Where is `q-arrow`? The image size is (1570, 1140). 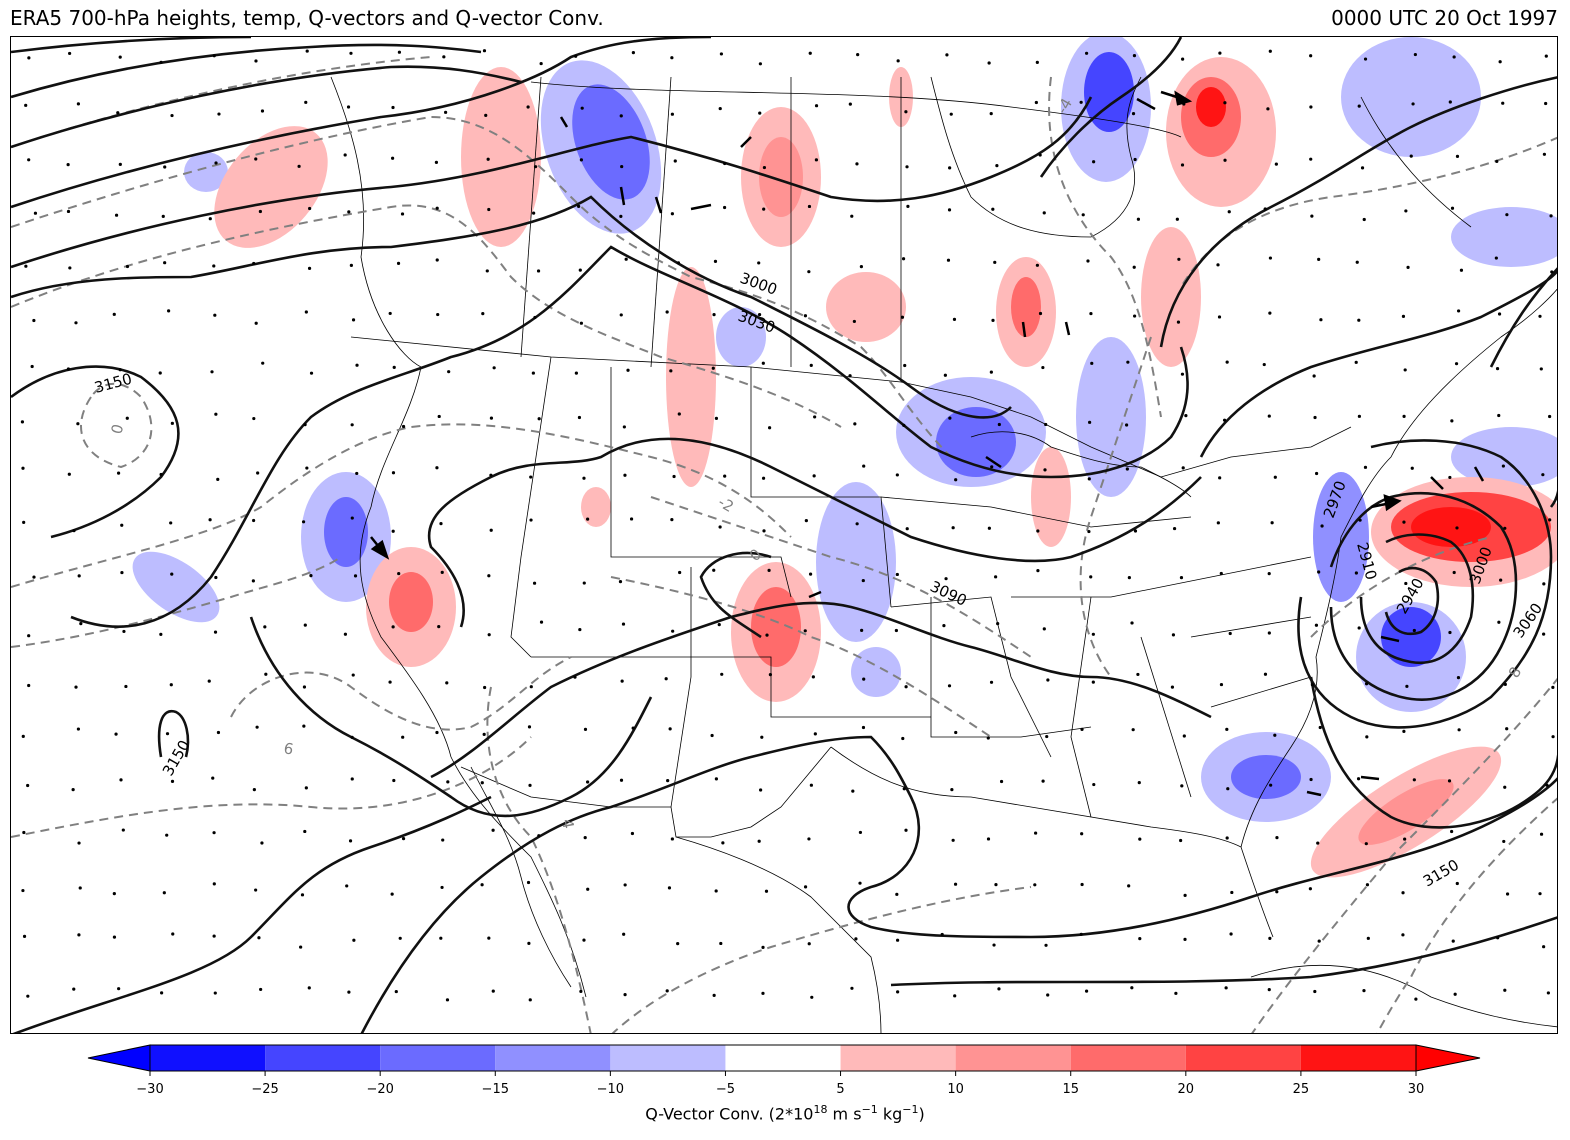
q-arrow is located at coordinates (1314, 793).